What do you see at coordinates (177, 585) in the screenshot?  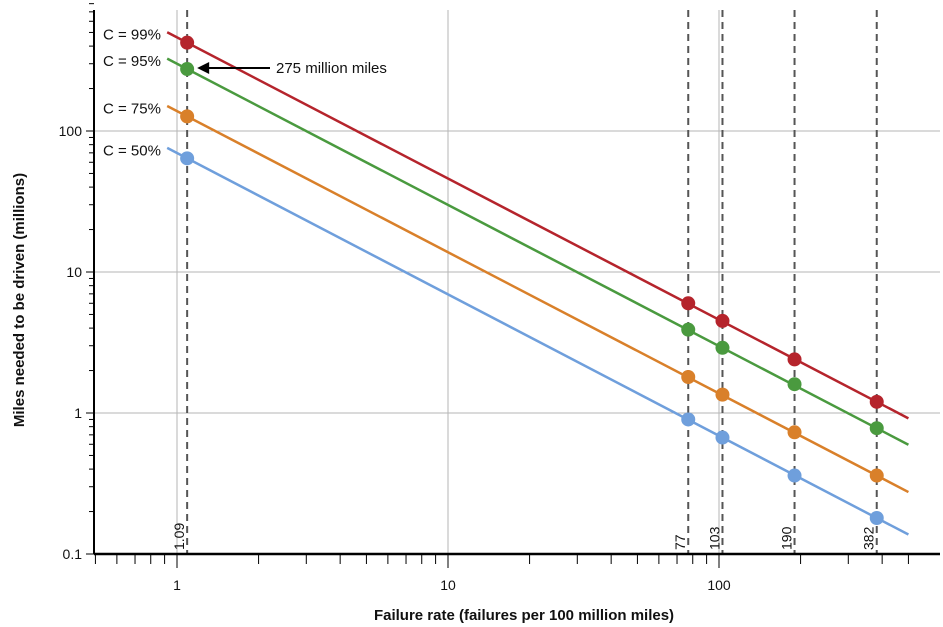 I see `x-tick-label: 1` at bounding box center [177, 585].